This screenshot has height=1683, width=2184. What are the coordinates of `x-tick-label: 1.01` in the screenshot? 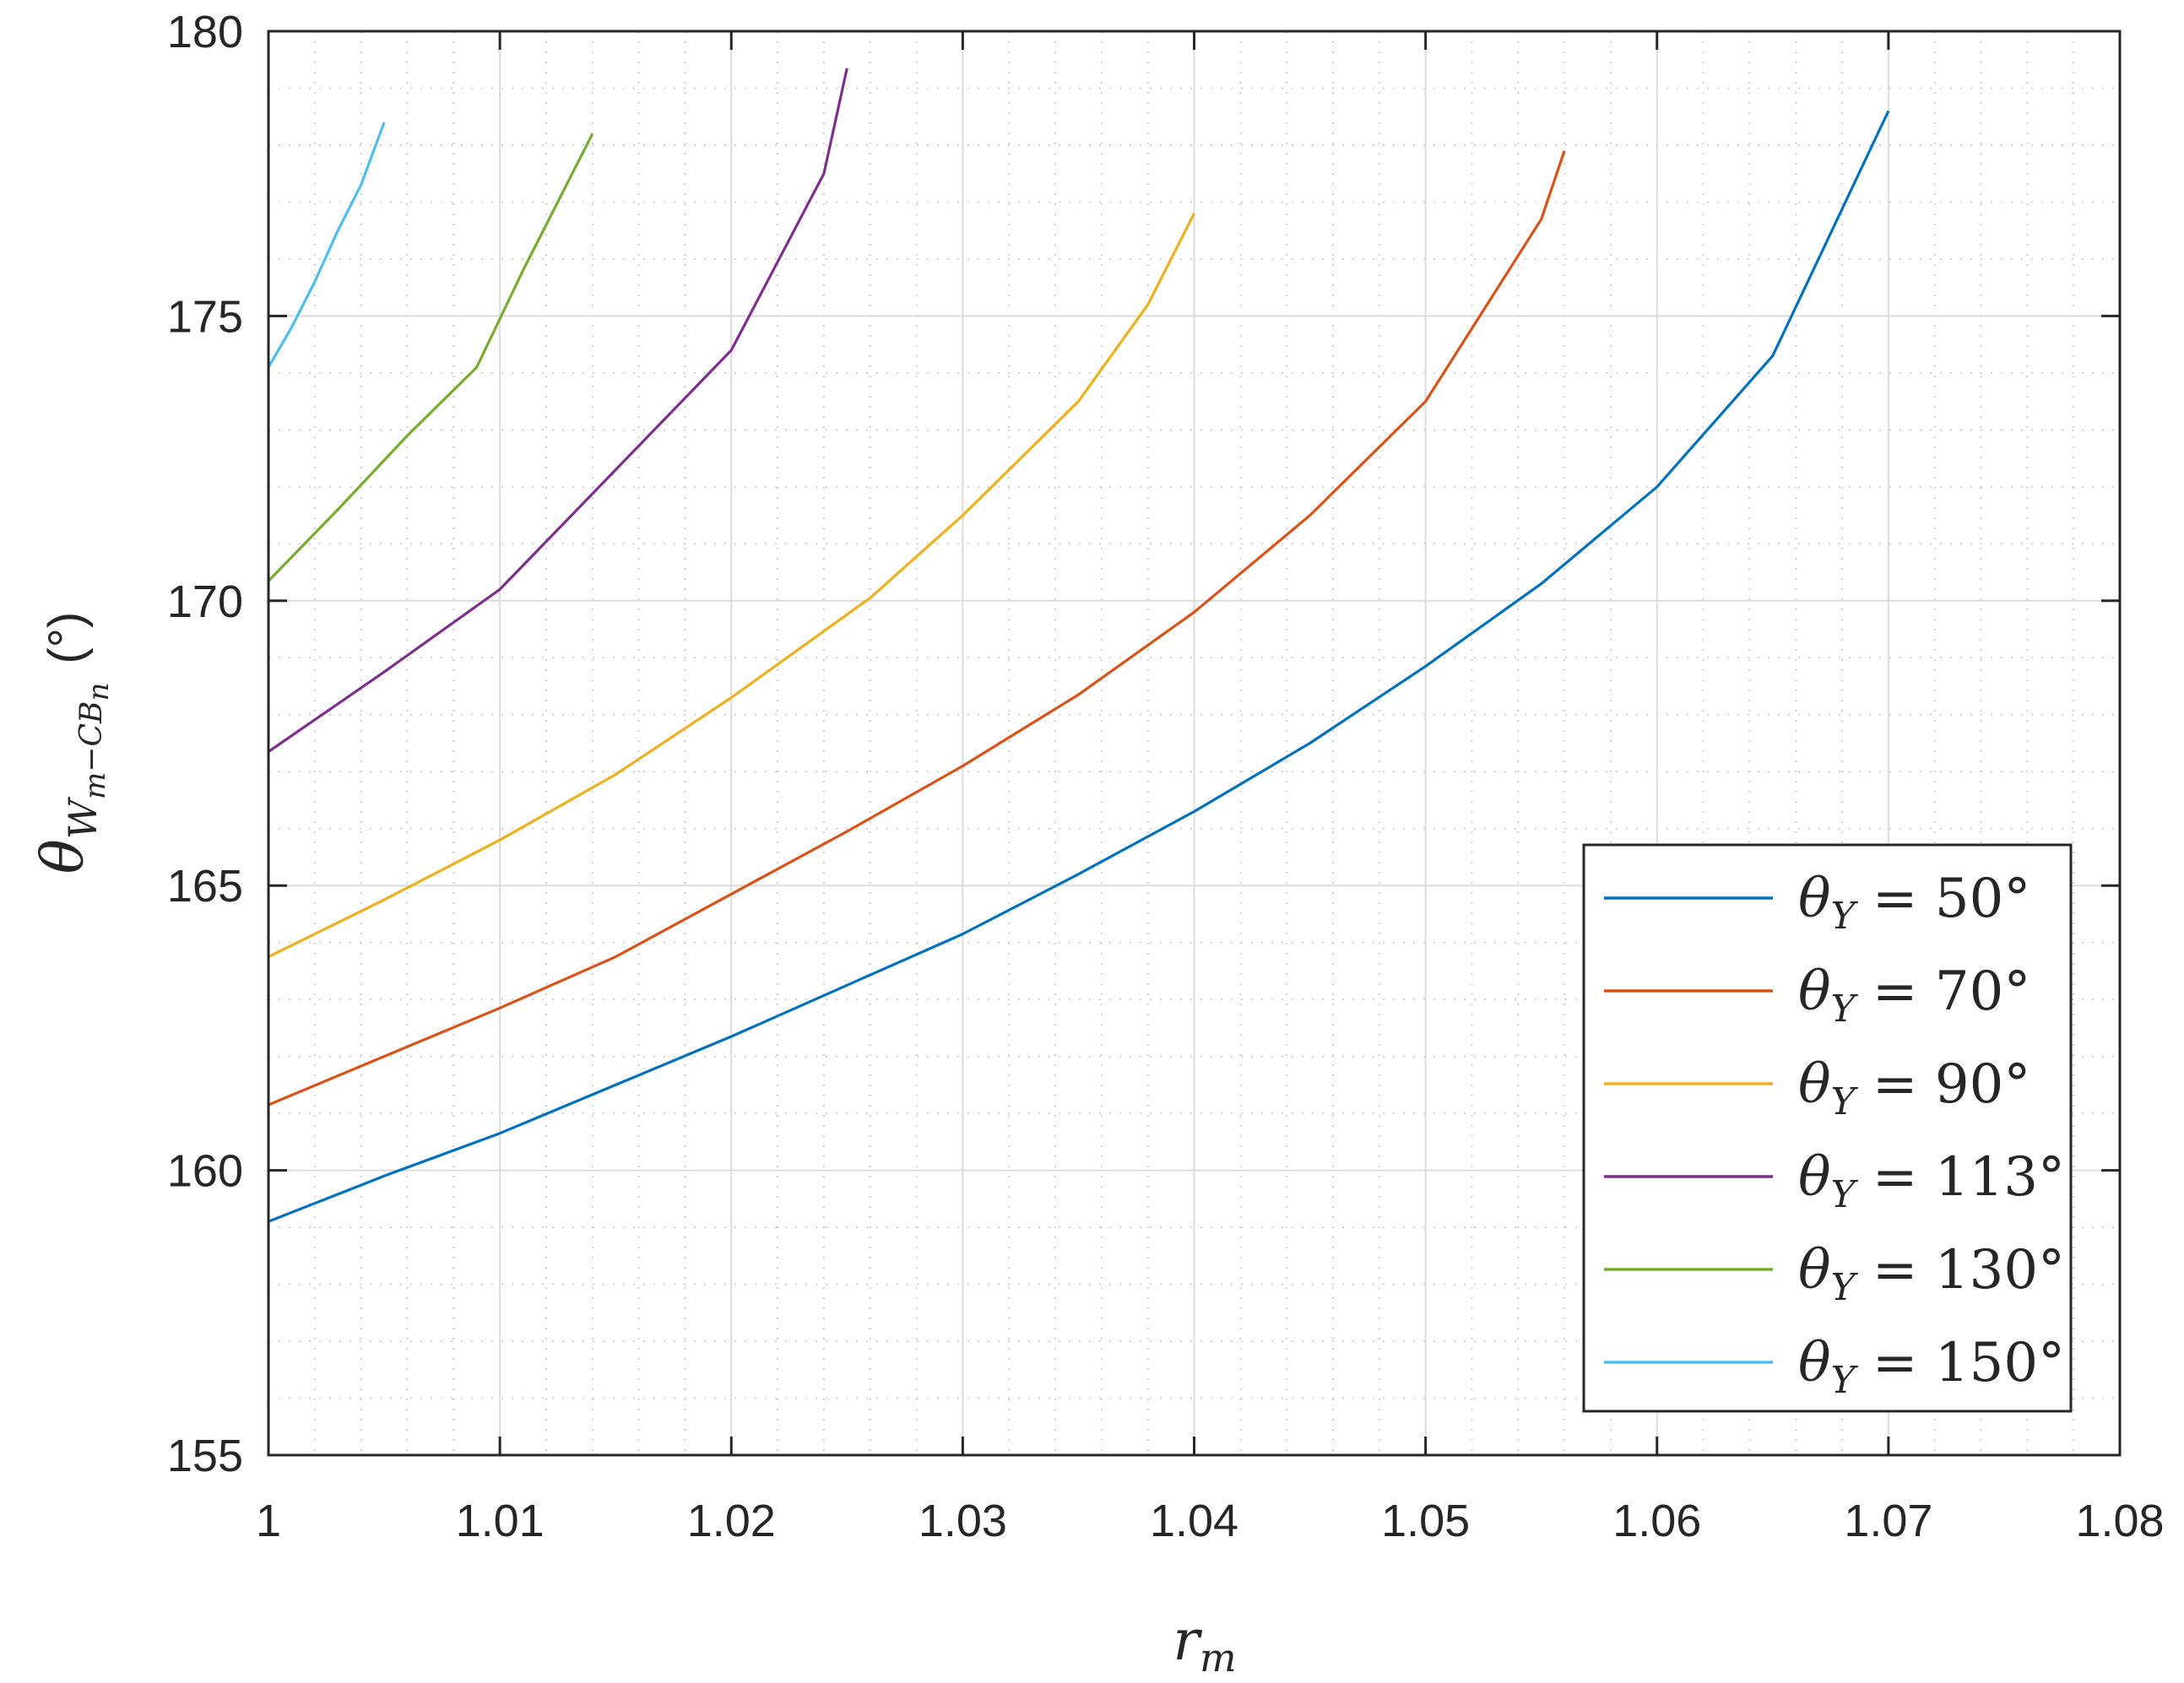 It's located at (500, 1521).